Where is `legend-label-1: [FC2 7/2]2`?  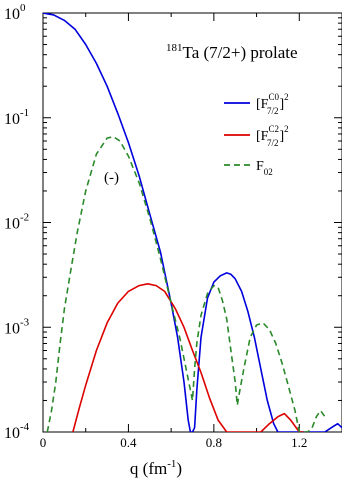 legend-label-1: [FC2 7/2]2 is located at coordinates (272, 136).